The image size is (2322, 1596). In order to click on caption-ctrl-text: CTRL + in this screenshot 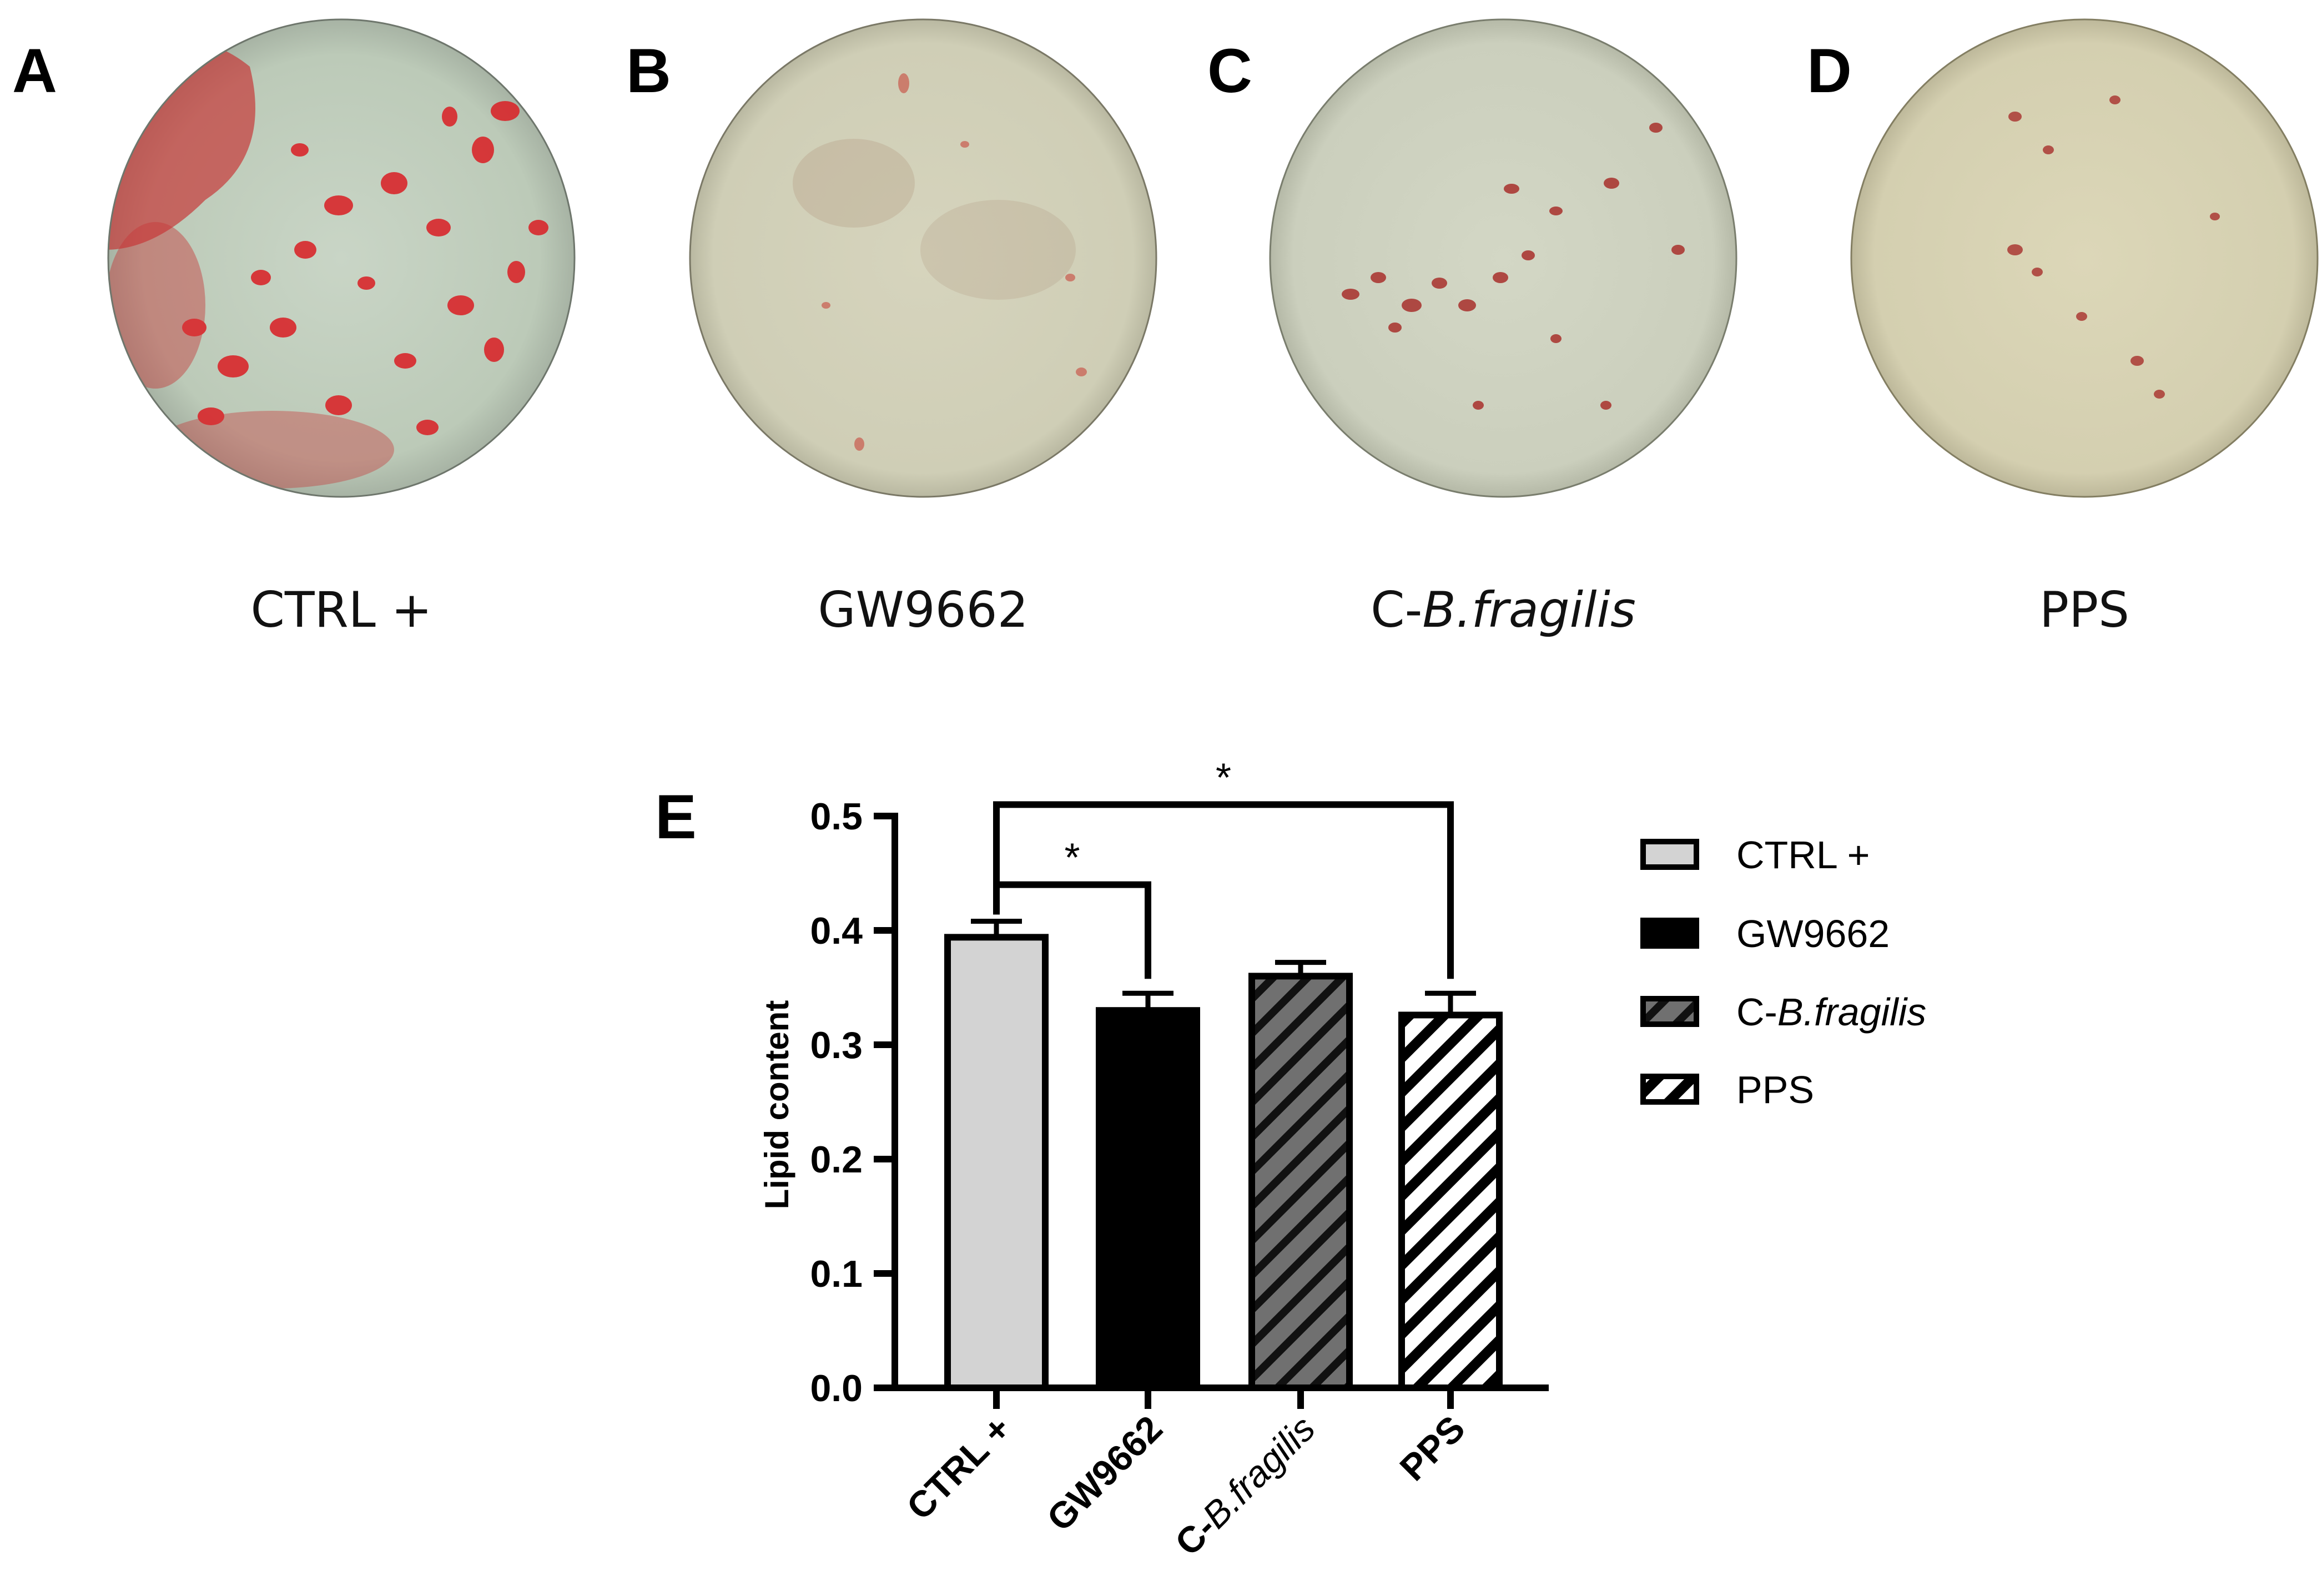, I will do `click(341, 609)`.